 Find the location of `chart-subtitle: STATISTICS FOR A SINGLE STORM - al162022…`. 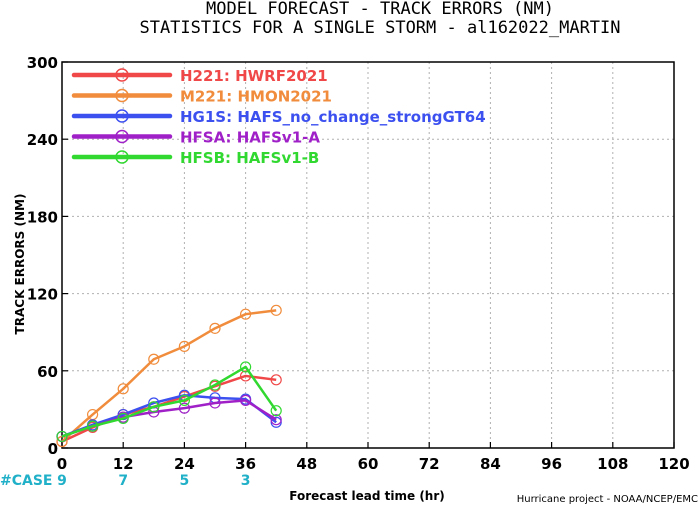

chart-subtitle: STATISTICS FOR A SINGLE STORM - al162022… is located at coordinates (379, 28).